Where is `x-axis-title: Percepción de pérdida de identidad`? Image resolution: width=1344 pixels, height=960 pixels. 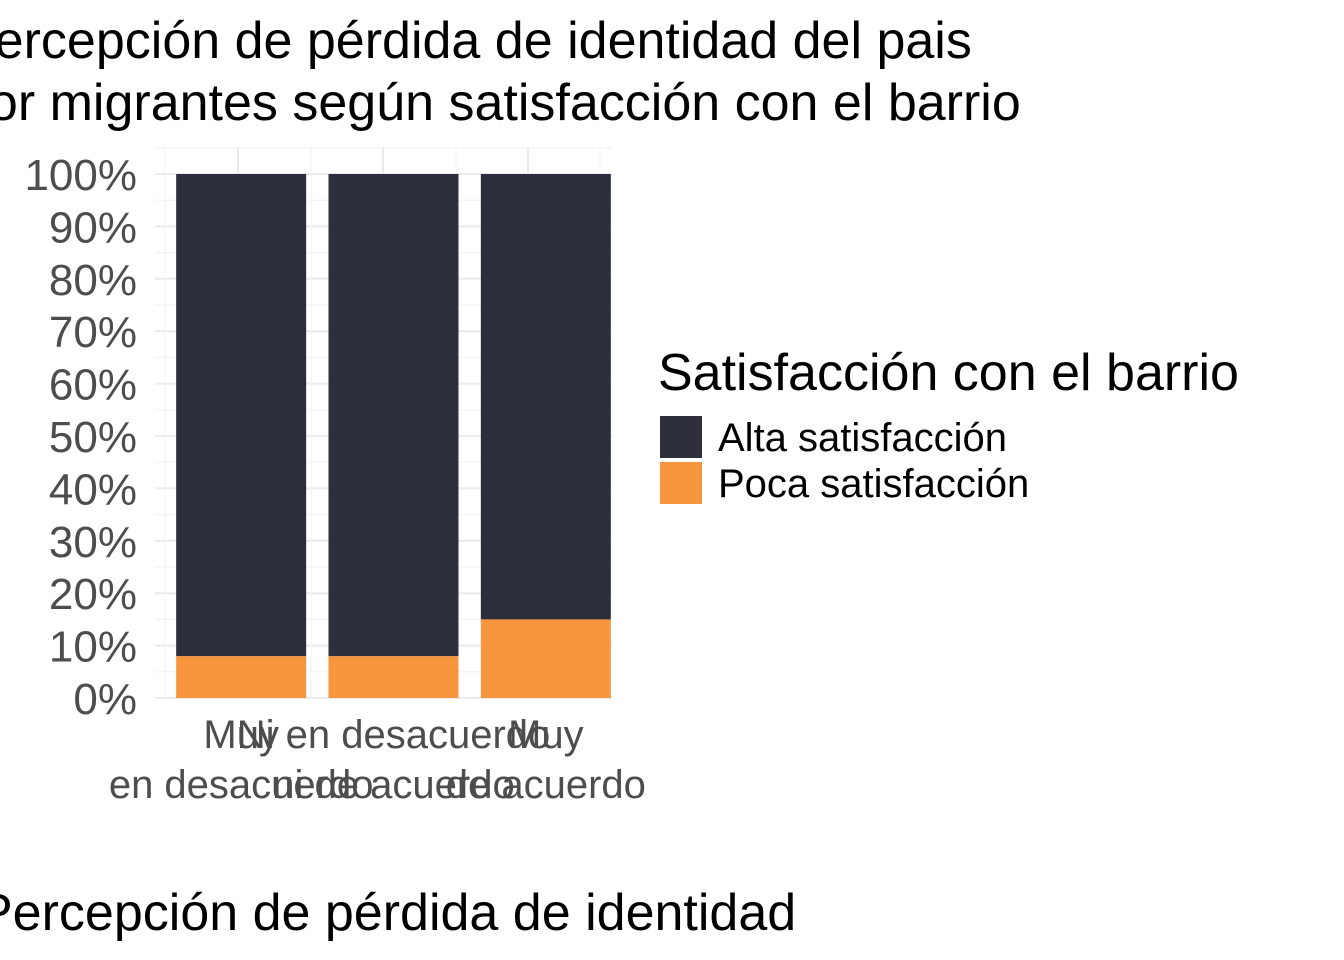 x-axis-title: Percepción de pérdida de identidad is located at coordinates (398, 913).